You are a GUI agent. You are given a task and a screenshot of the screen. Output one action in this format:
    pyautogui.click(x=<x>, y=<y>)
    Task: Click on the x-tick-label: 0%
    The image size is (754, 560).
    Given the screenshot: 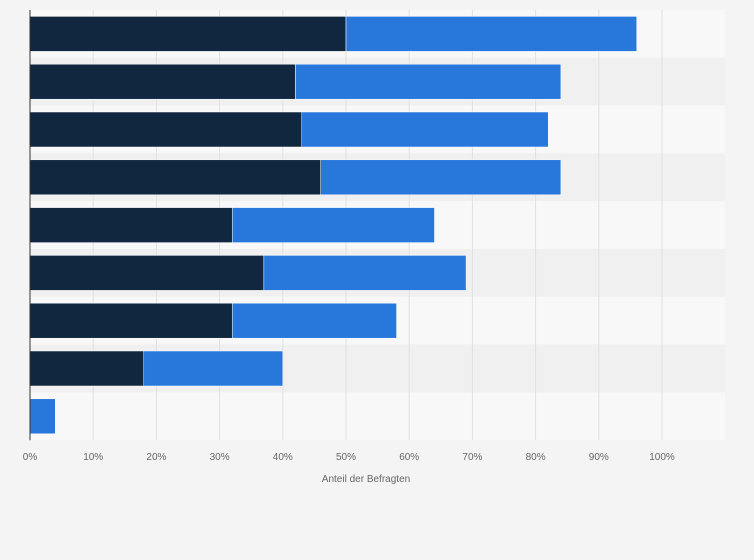 What is the action you would take?
    pyautogui.click(x=30, y=457)
    